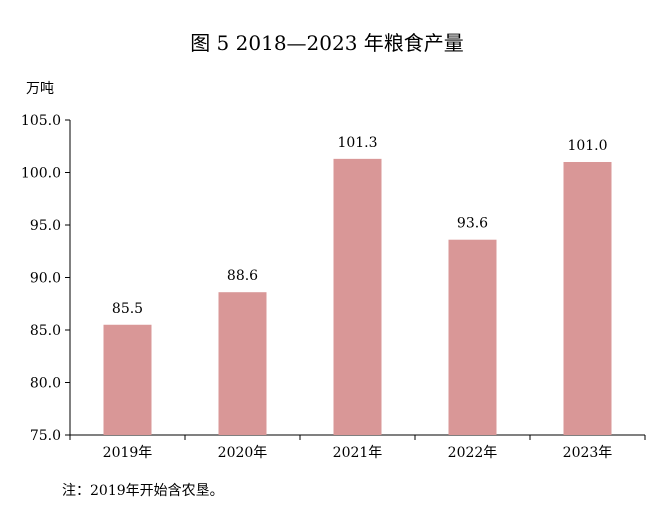 The width and height of the screenshot is (655, 513). I want to click on y-tick-label: 100.0, so click(41, 174).